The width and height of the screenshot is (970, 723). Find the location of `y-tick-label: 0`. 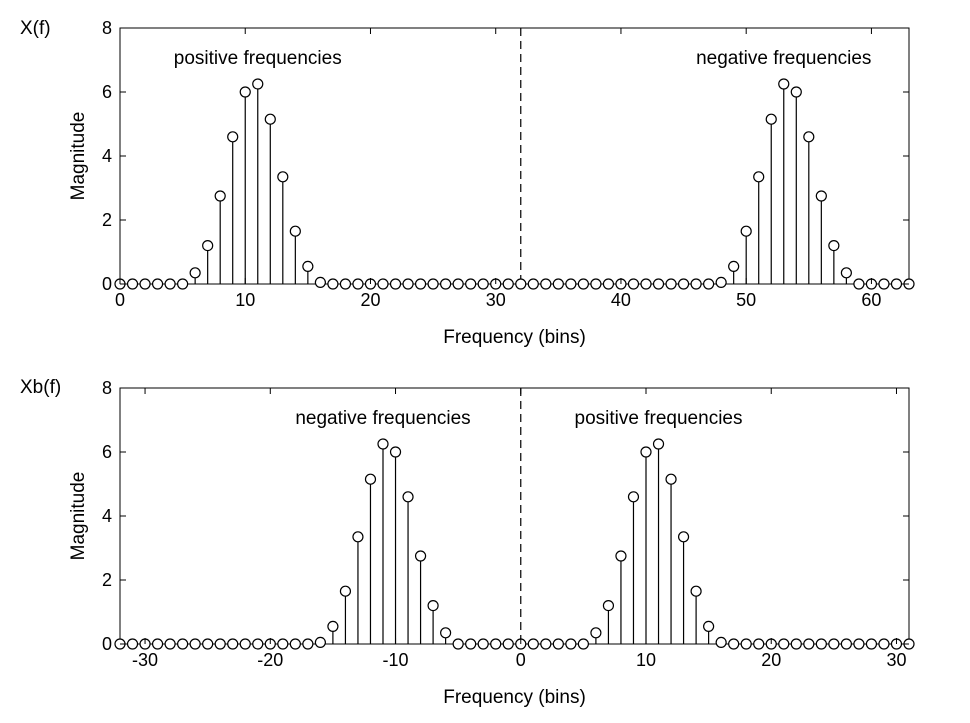

y-tick-label: 0 is located at coordinates (107, 284).